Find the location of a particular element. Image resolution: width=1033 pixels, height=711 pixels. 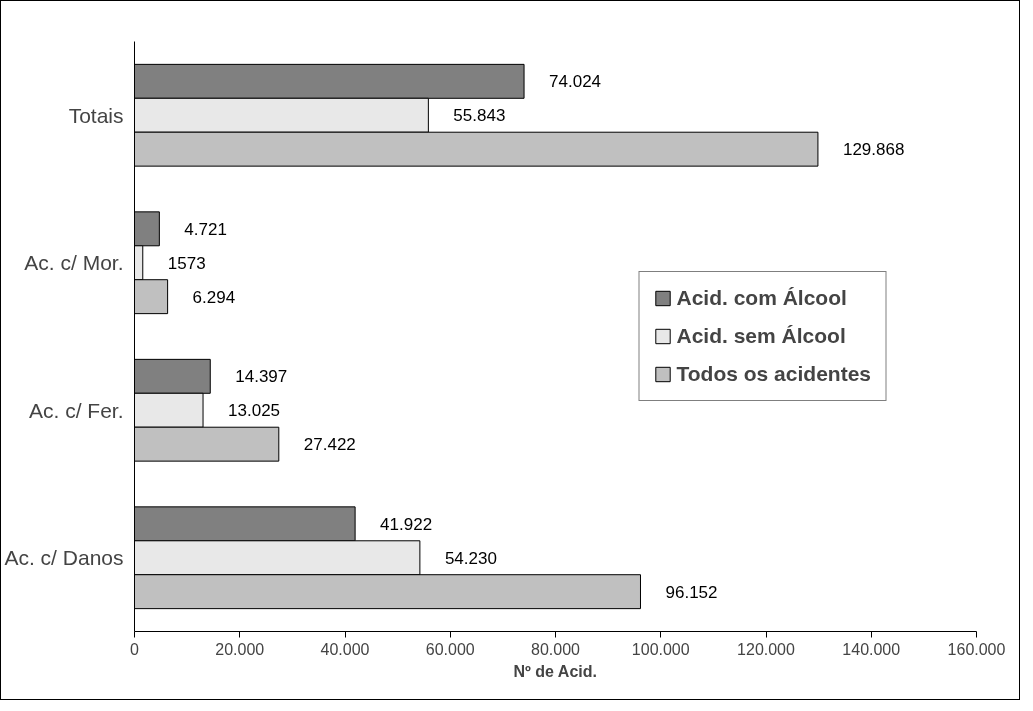

data-label: 96.152 is located at coordinates (691, 592).